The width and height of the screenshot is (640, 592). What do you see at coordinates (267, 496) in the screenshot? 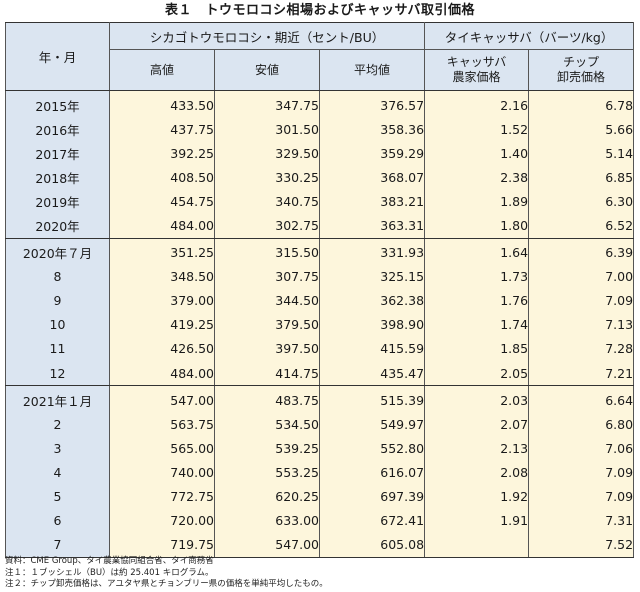
I see `low-cell: 620.25` at bounding box center [267, 496].